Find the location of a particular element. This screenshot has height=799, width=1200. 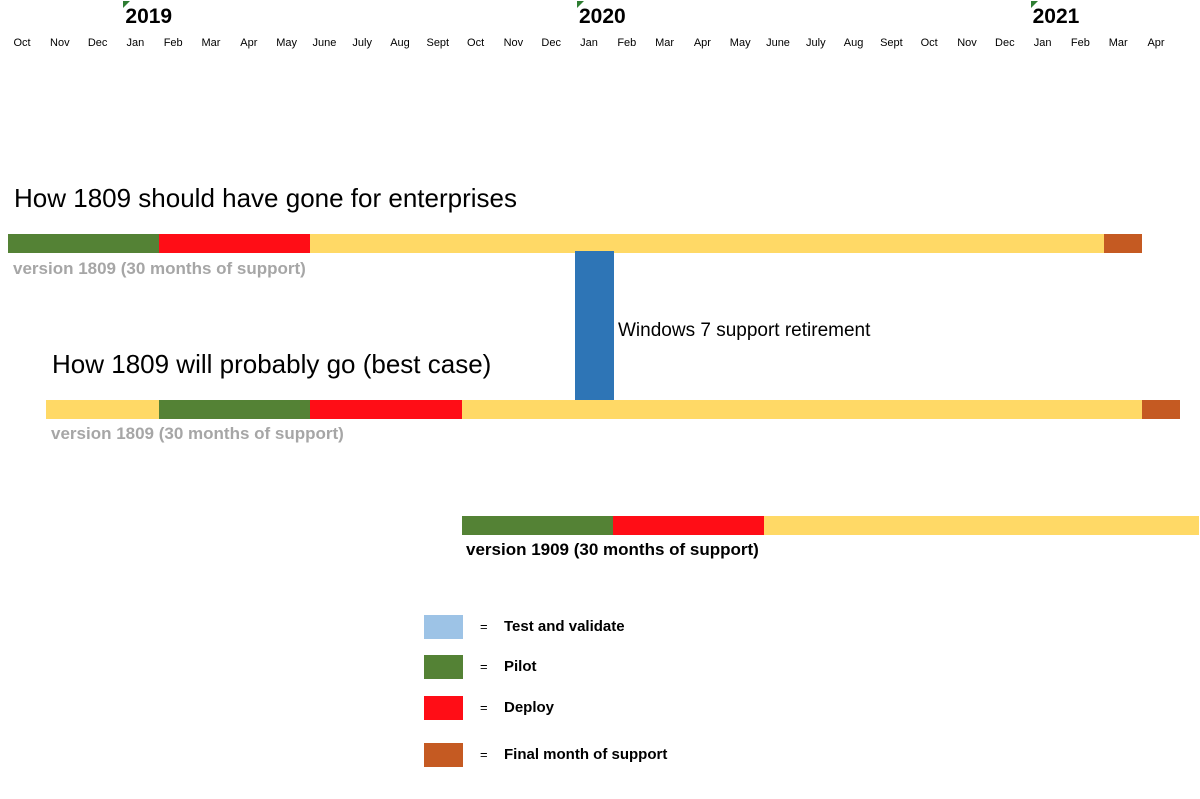

bar-label-1909: version 1909 (30 months of support) is located at coordinates (612, 549).